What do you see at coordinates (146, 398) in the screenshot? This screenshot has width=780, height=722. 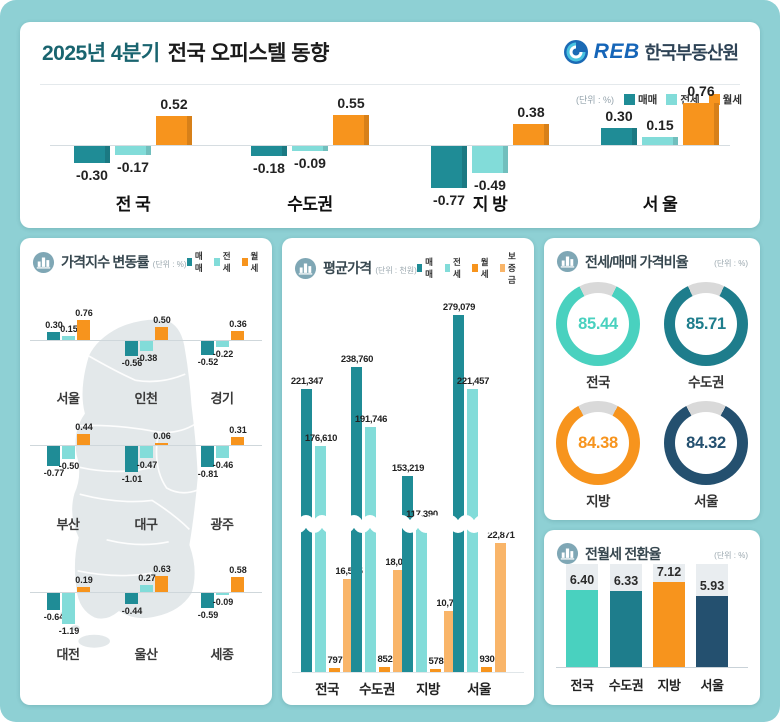 I see `region-label-인천: 인천` at bounding box center [146, 398].